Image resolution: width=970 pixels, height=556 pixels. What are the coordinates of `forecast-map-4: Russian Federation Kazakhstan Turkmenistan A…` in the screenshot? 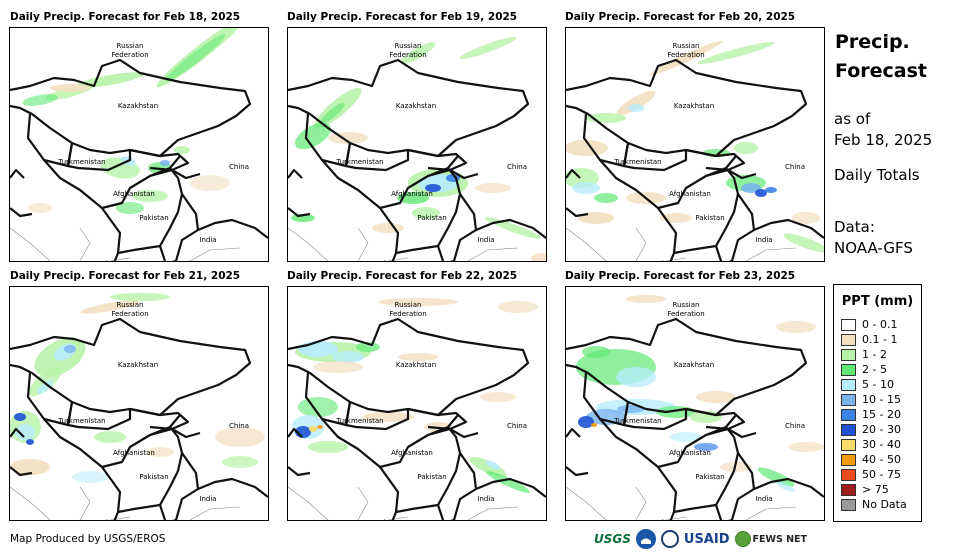 It's located at (139, 403).